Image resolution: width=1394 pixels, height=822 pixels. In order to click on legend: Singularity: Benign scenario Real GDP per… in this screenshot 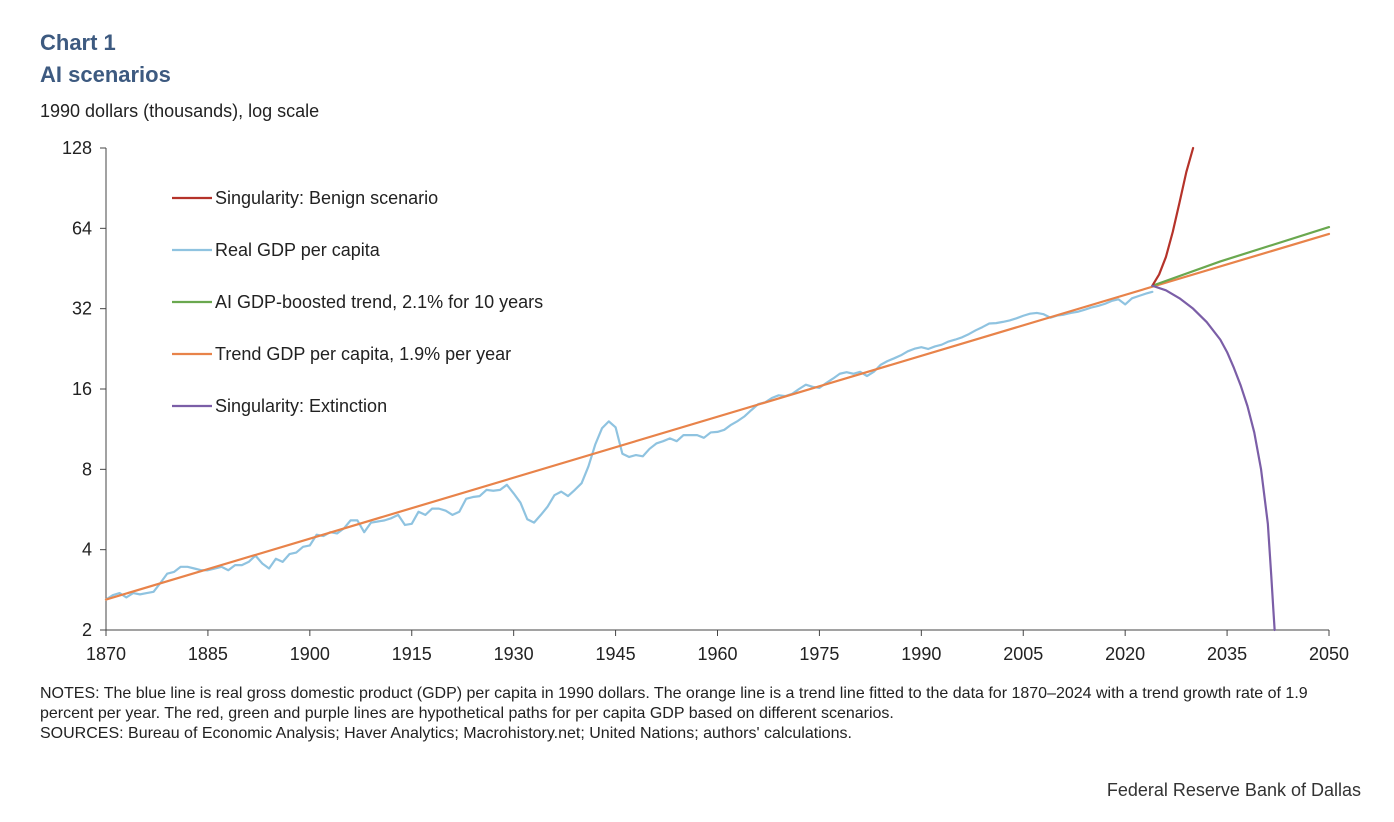, I will do `click(357, 302)`.